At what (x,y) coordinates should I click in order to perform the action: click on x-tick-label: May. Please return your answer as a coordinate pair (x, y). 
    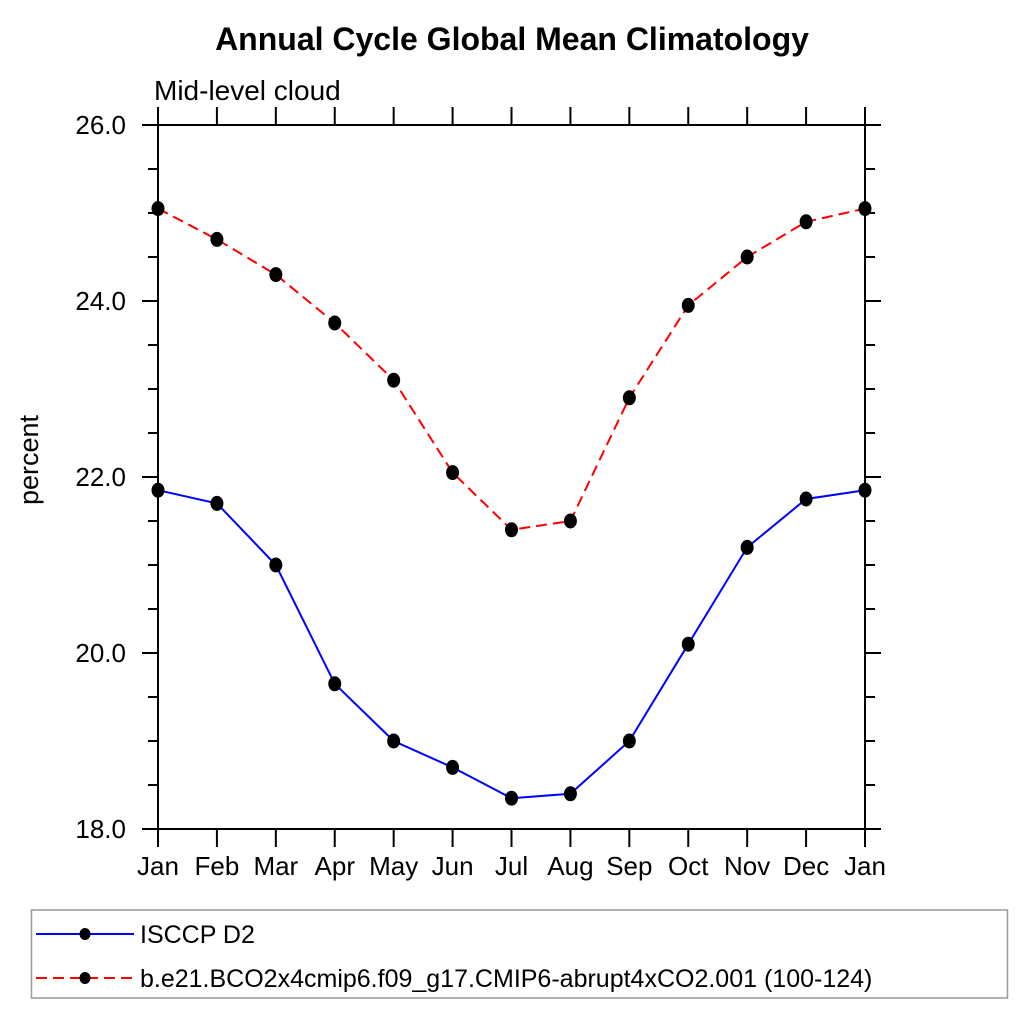
    Looking at the image, I should click on (393, 866).